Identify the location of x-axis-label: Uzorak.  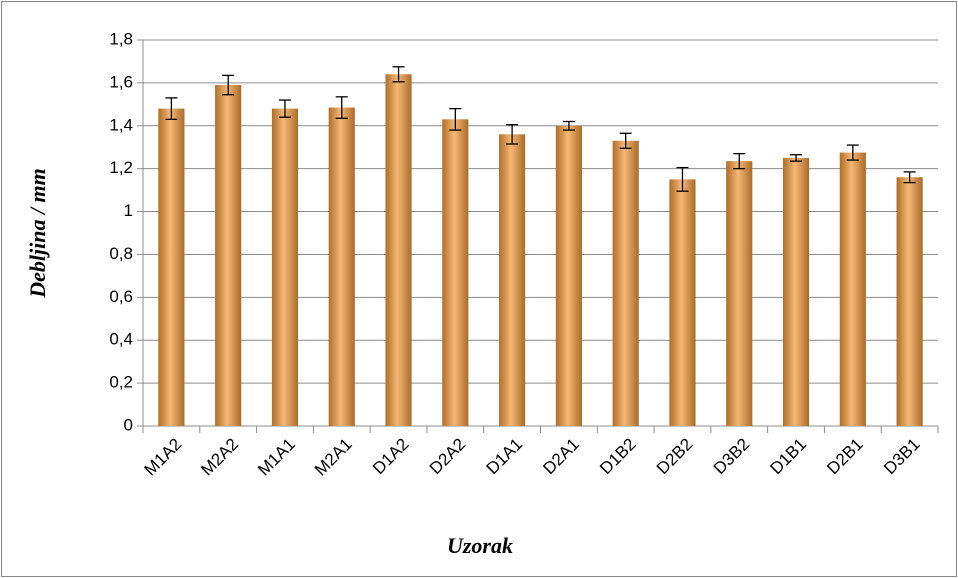
(480, 545).